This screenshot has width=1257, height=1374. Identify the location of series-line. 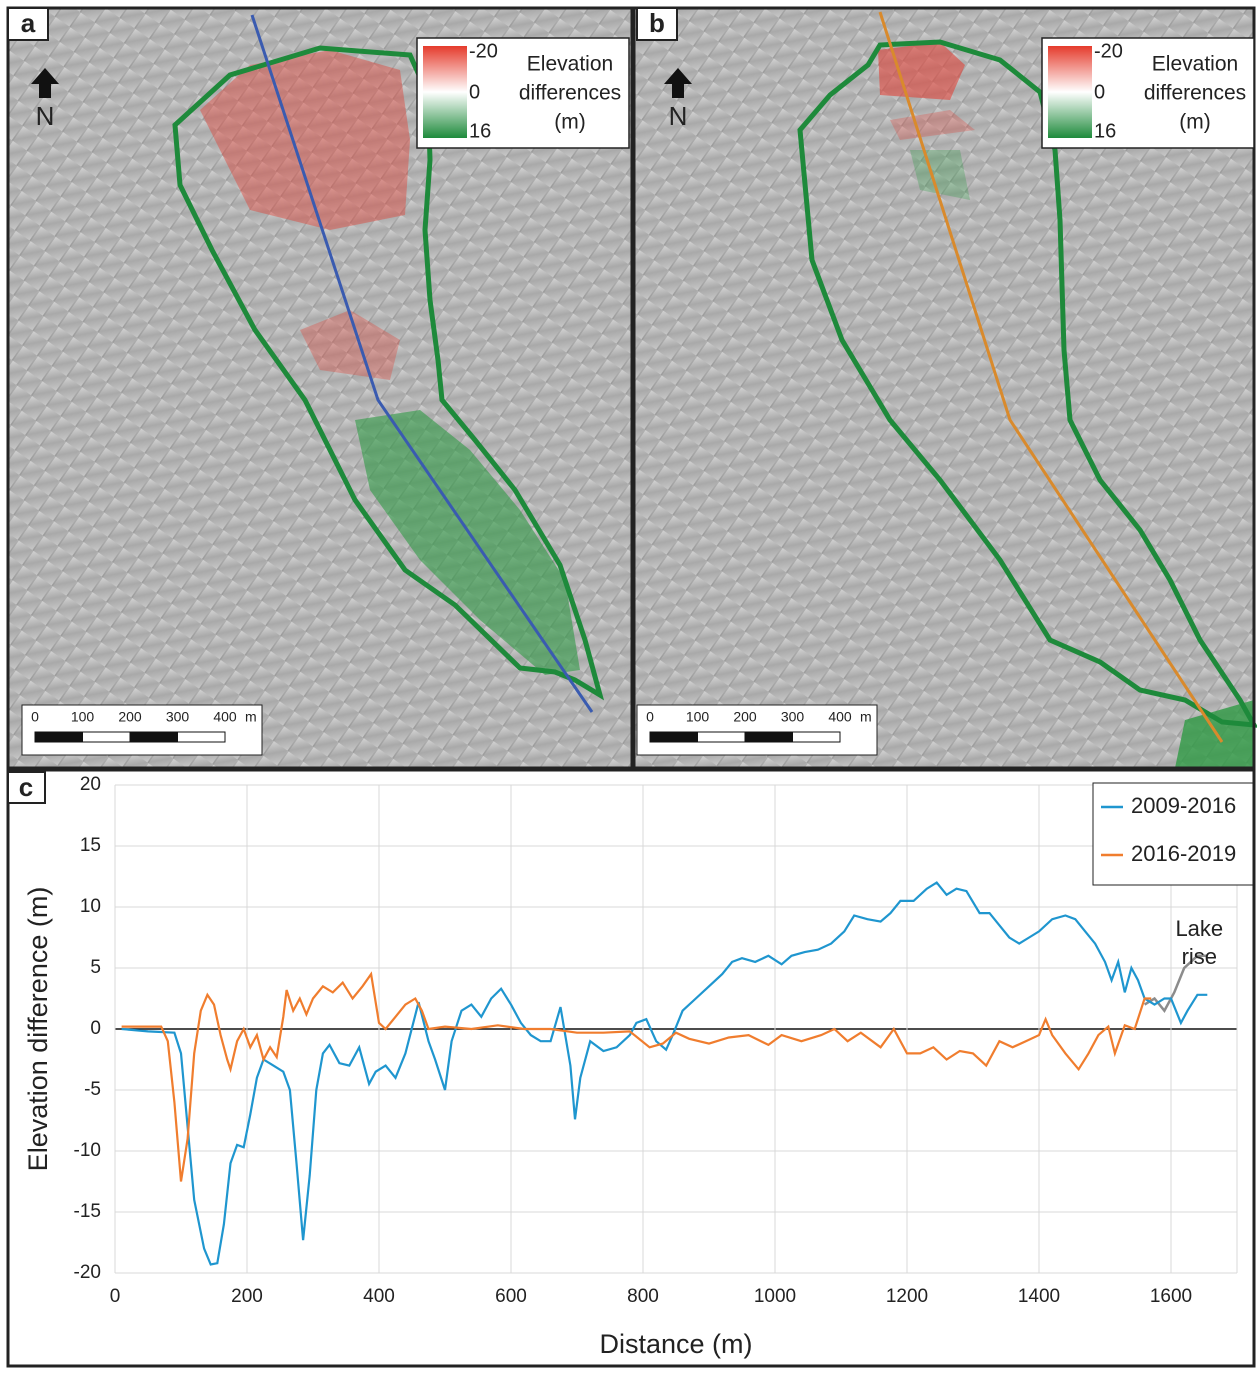
(636, 1076).